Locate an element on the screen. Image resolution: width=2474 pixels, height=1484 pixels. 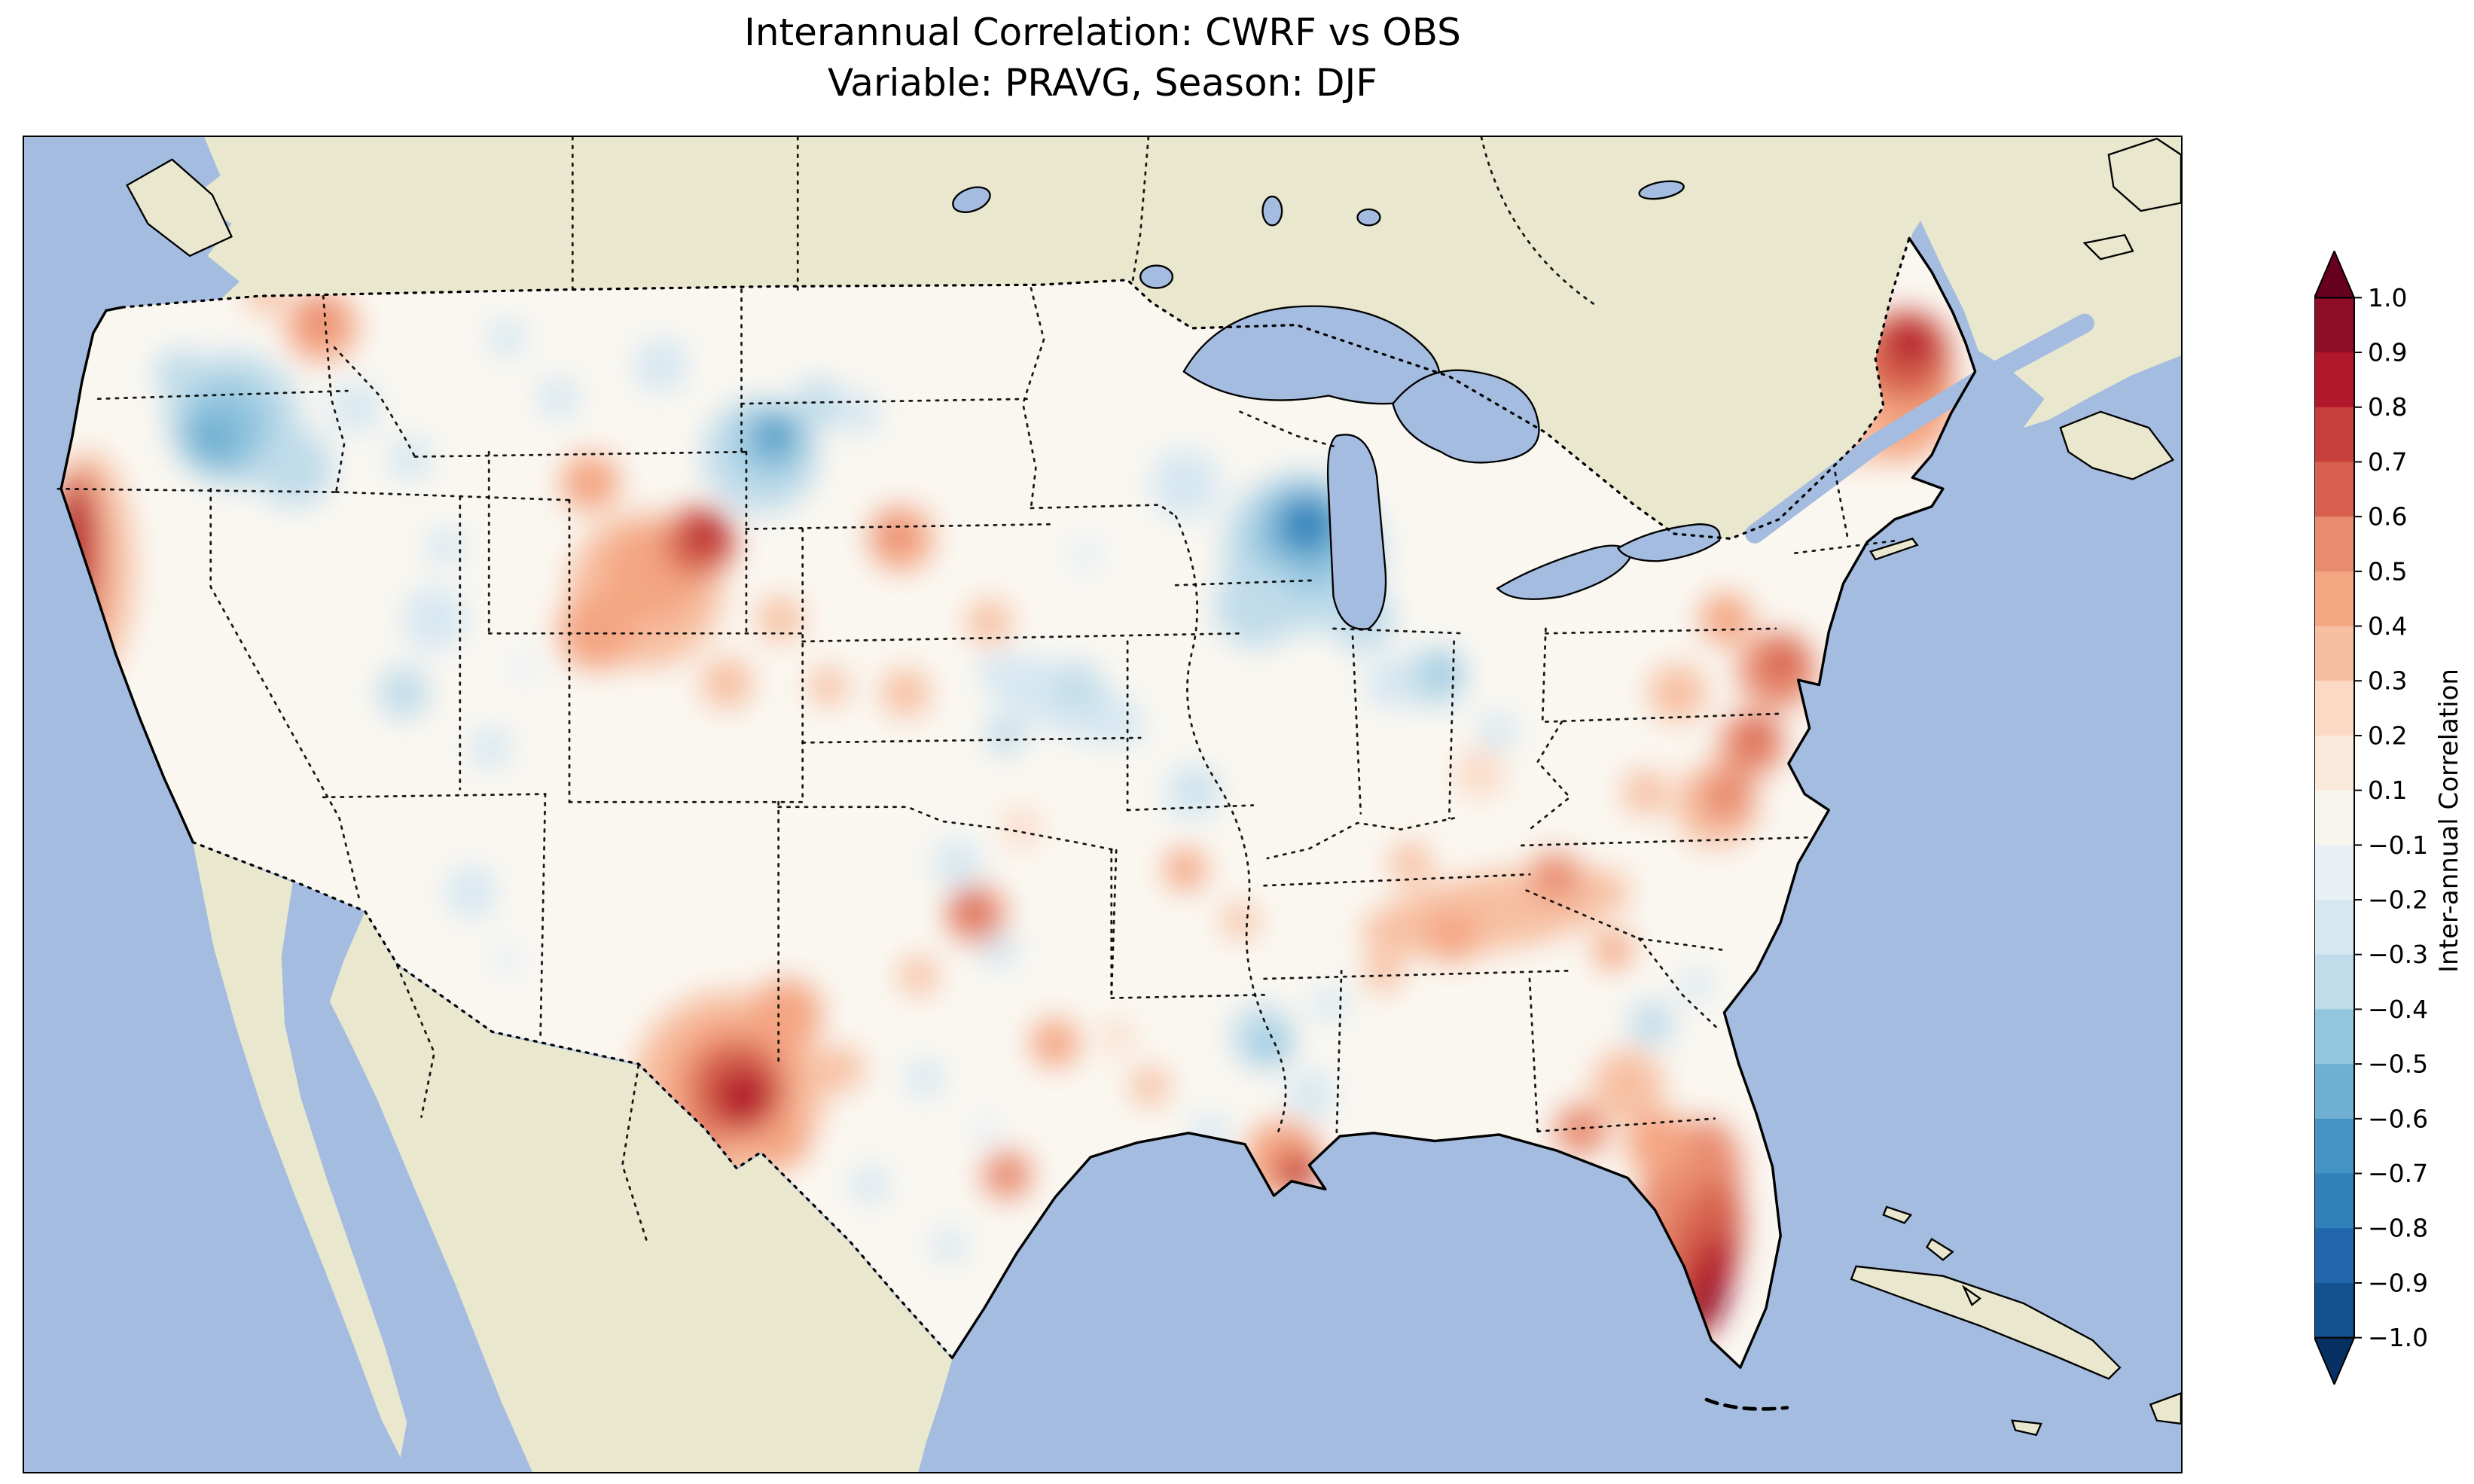
long-island is located at coordinates (1894, 549).